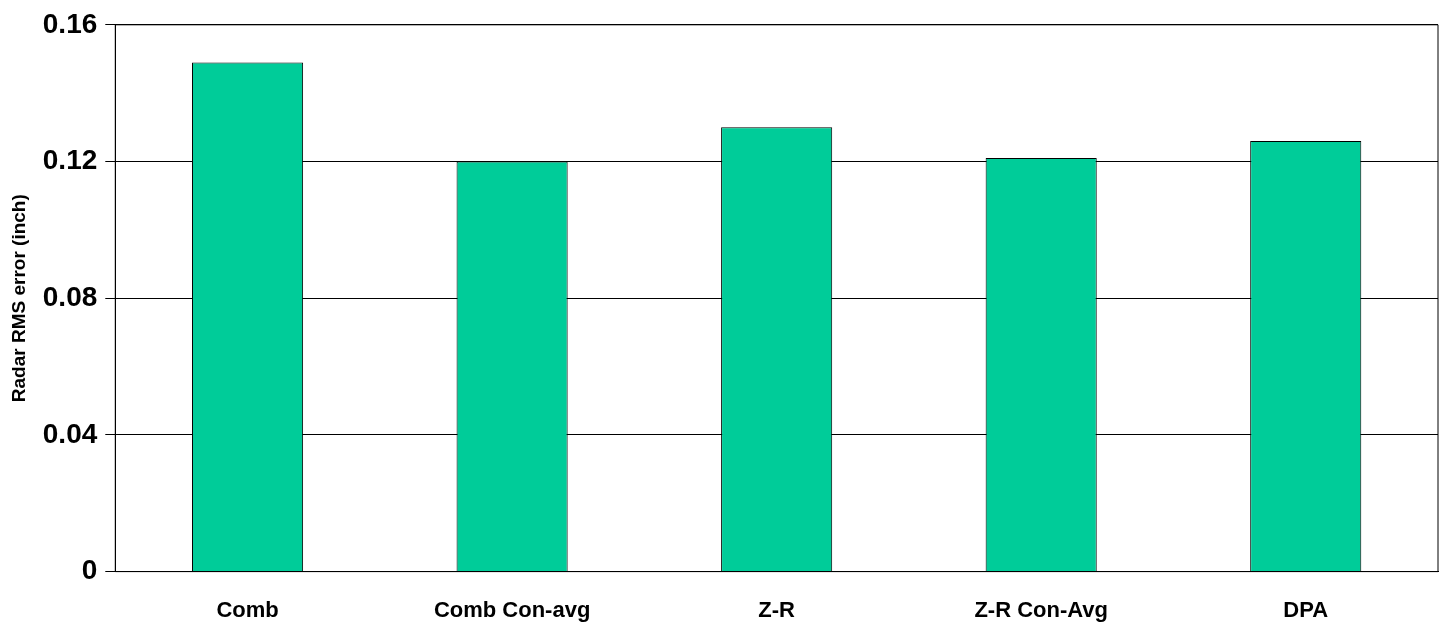 Image resolution: width=1446 pixels, height=642 pixels. What do you see at coordinates (1041, 609) in the screenshot?
I see `x-tick-label: Z-R Con-Avg` at bounding box center [1041, 609].